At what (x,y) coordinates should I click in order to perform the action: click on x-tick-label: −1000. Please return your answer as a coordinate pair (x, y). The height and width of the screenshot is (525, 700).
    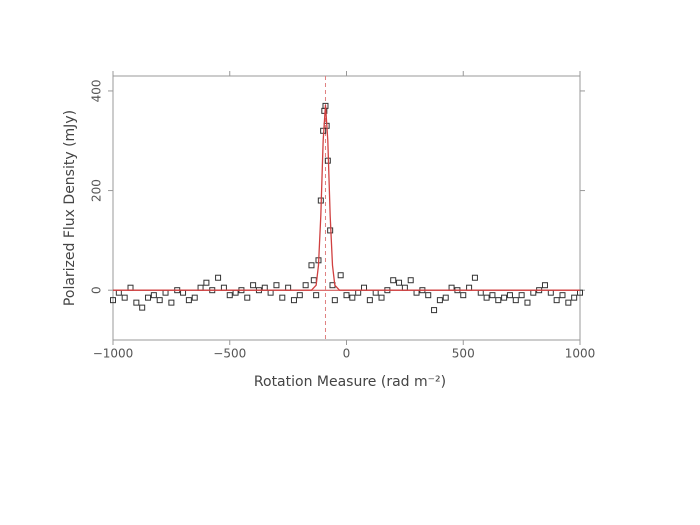
    Looking at the image, I should click on (113, 354).